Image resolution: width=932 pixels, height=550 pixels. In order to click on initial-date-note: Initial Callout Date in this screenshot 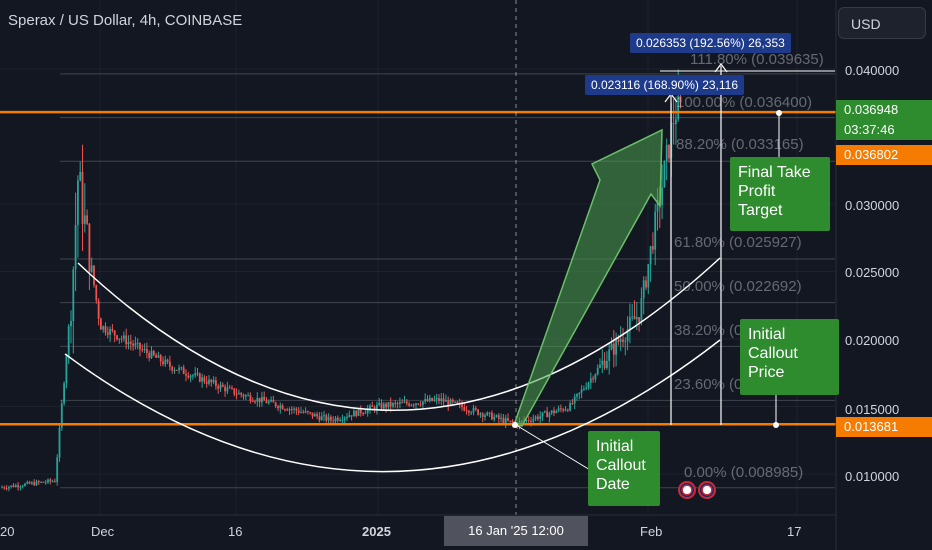, I will do `click(624, 468)`.